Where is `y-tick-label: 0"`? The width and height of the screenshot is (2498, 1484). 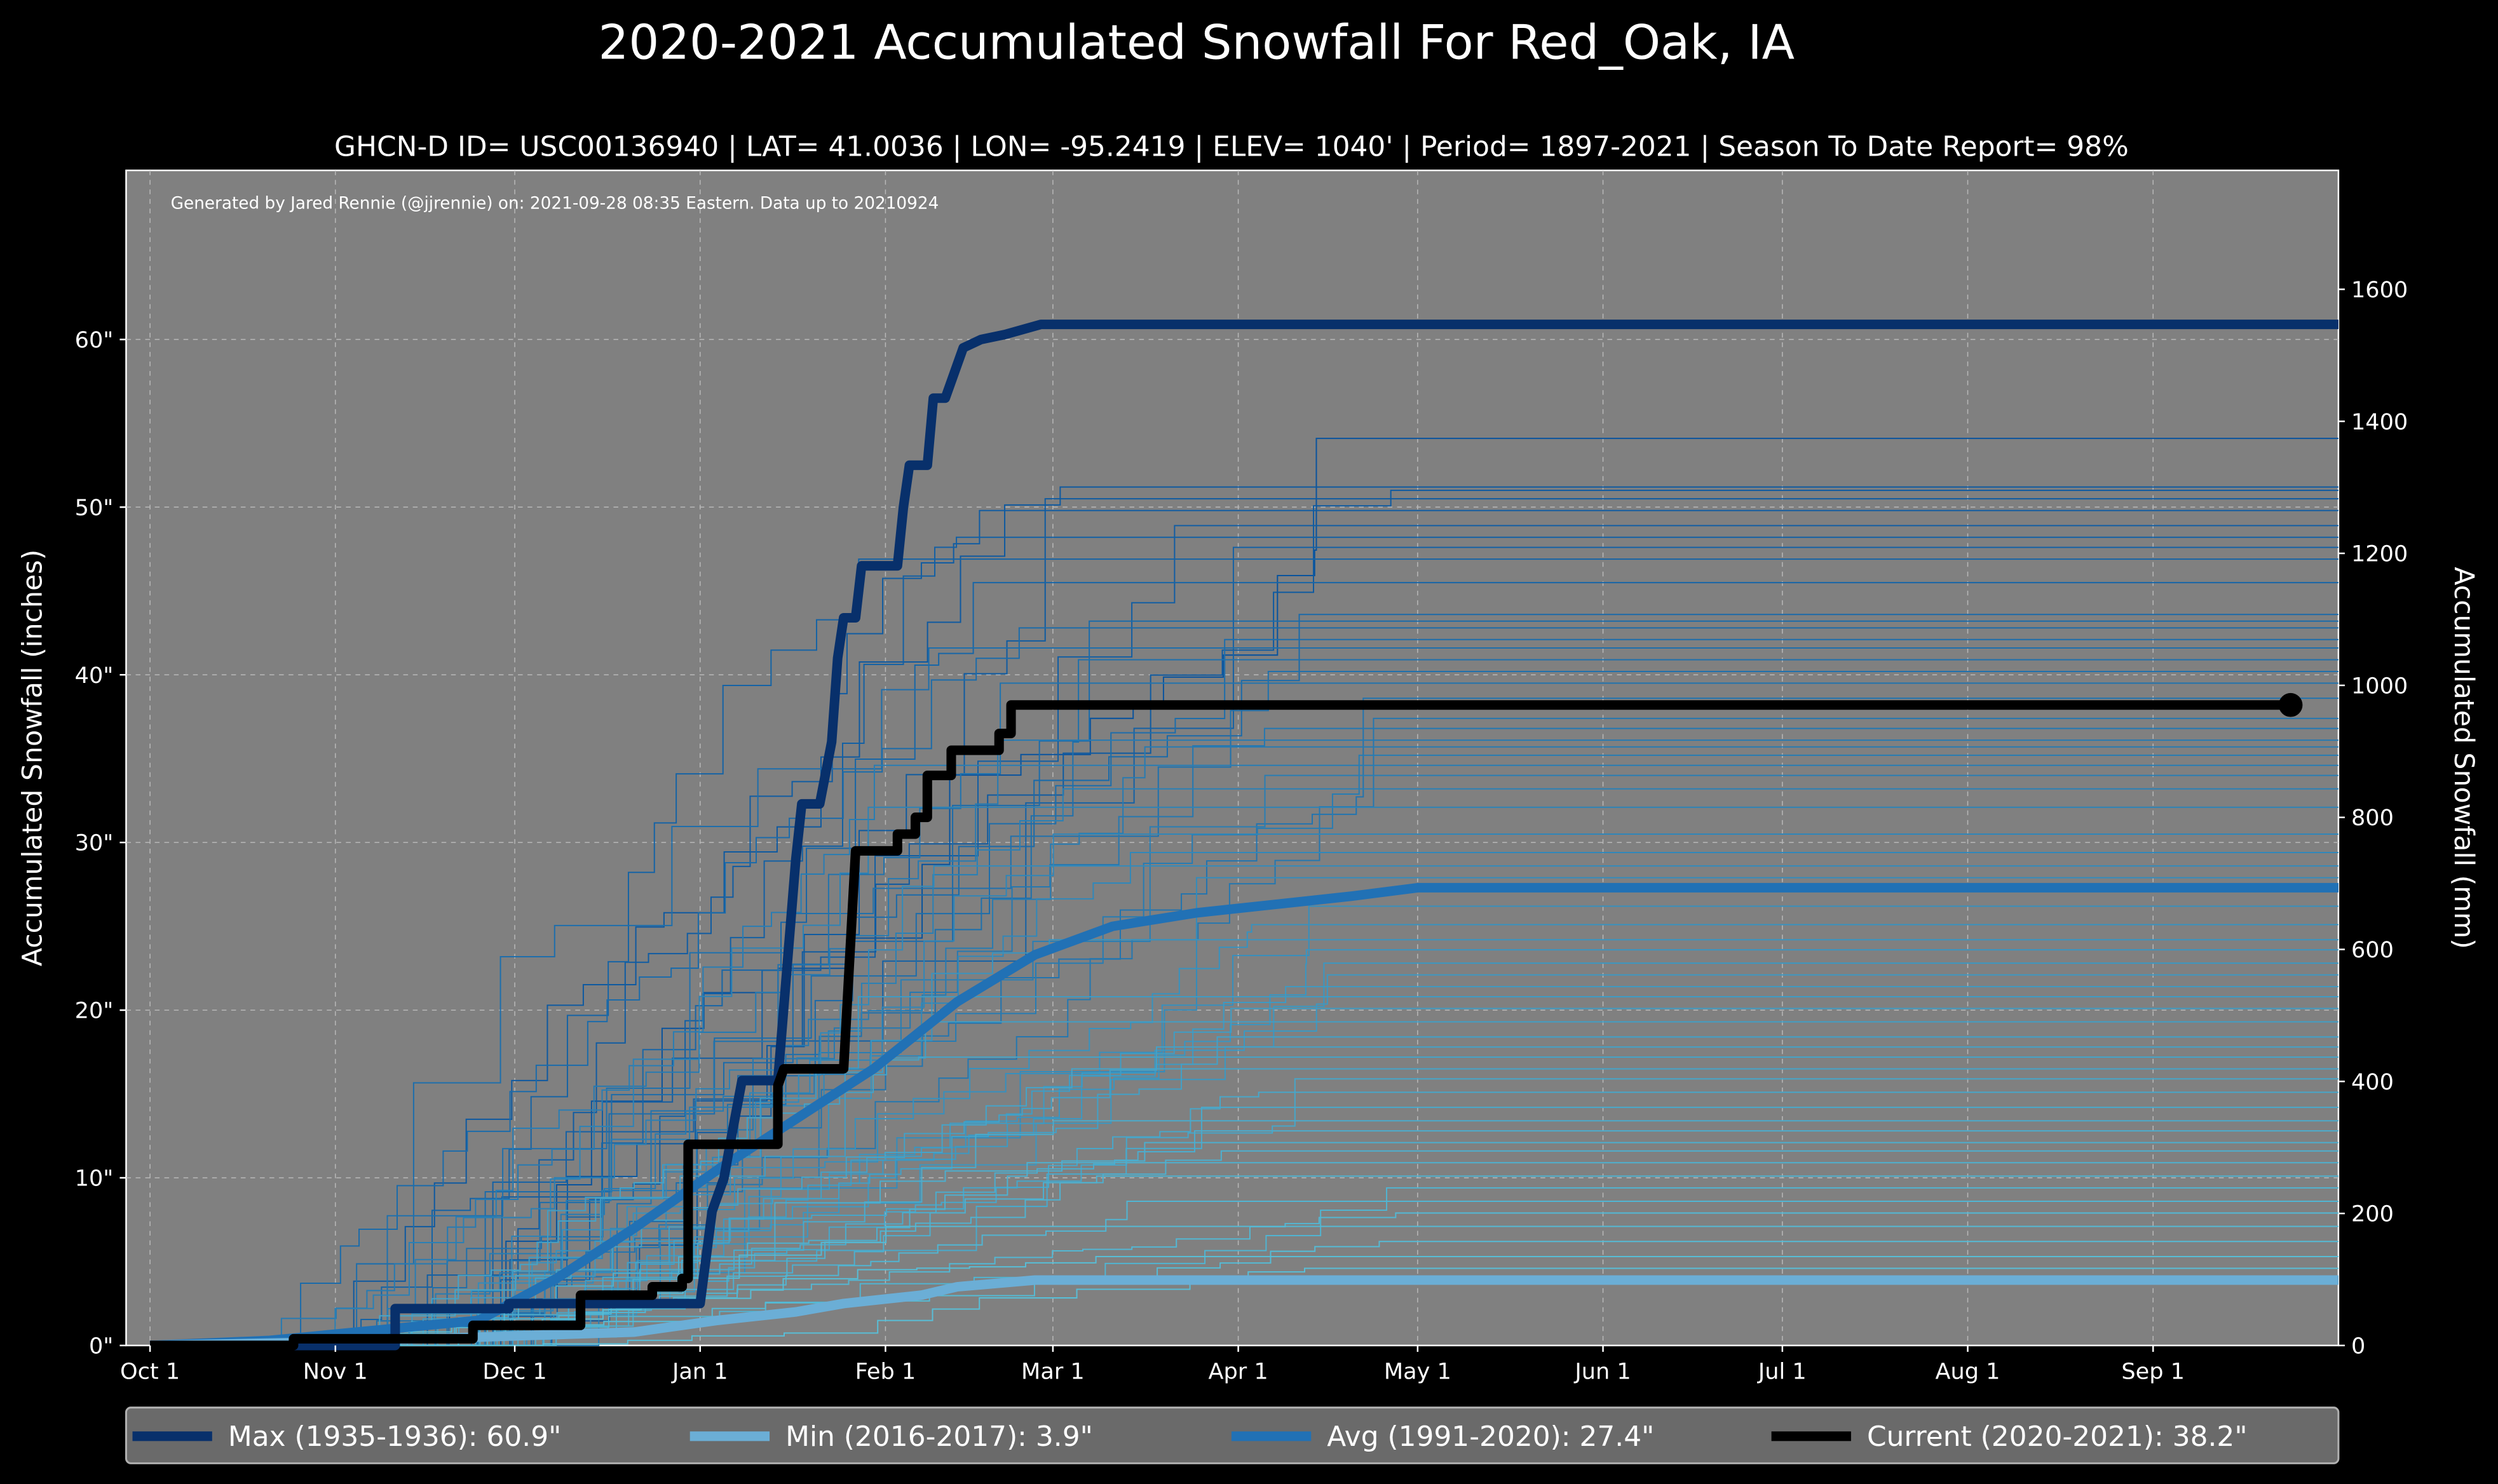 y-tick-label: 0" is located at coordinates (101, 1346).